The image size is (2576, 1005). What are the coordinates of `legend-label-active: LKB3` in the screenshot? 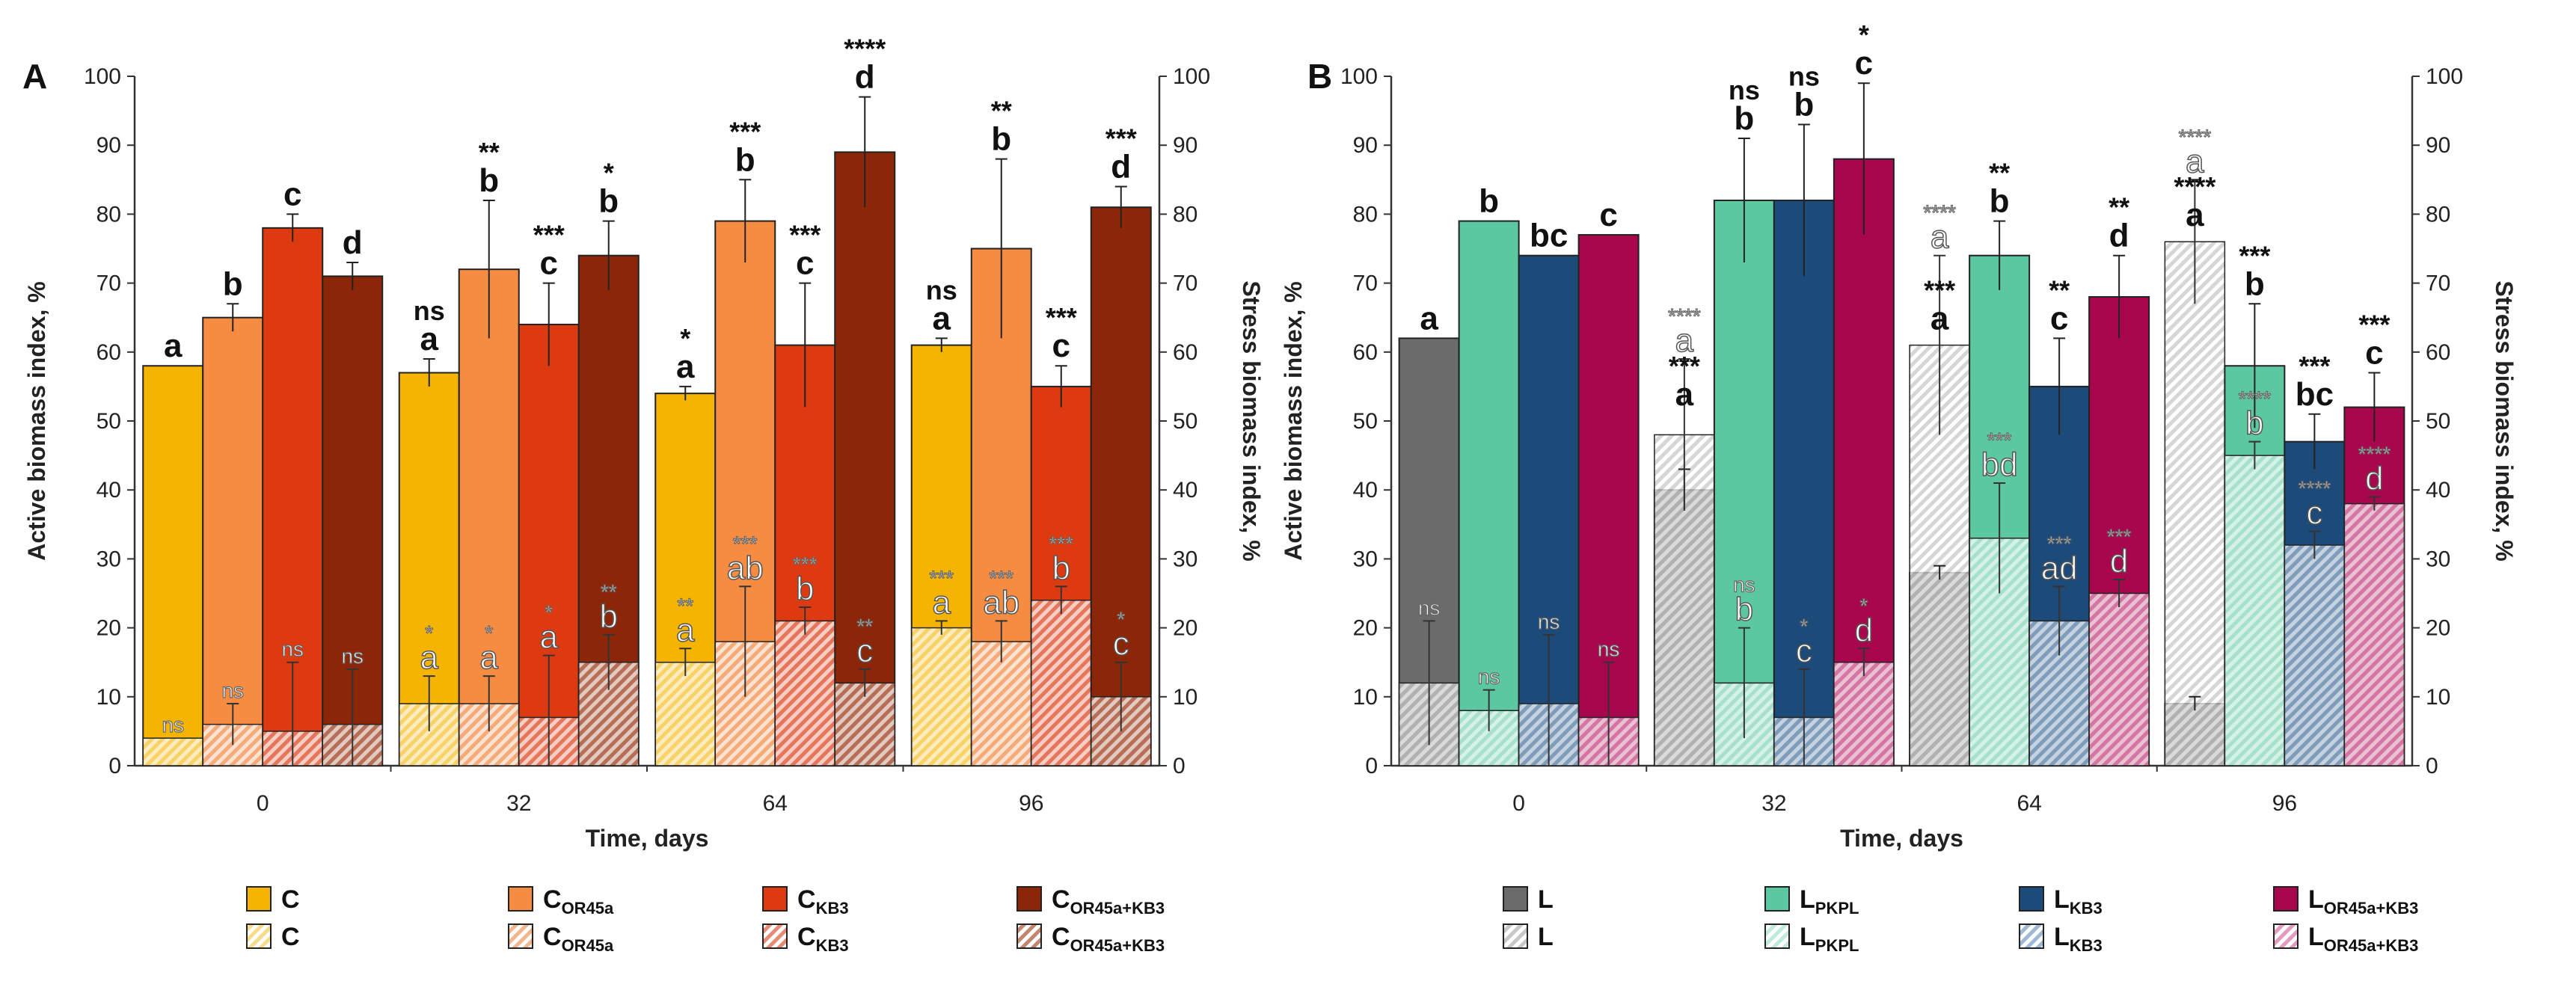 It's located at (2078, 901).